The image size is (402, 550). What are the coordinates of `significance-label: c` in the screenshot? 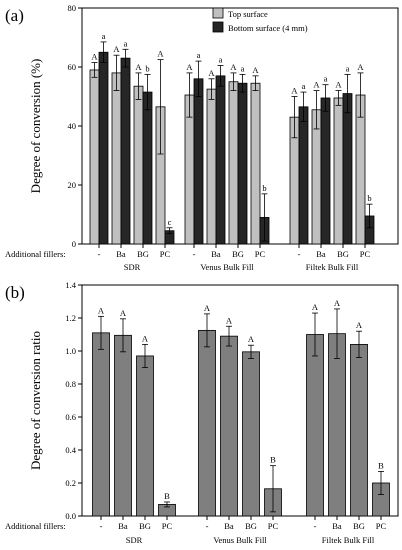 It's located at (170, 222).